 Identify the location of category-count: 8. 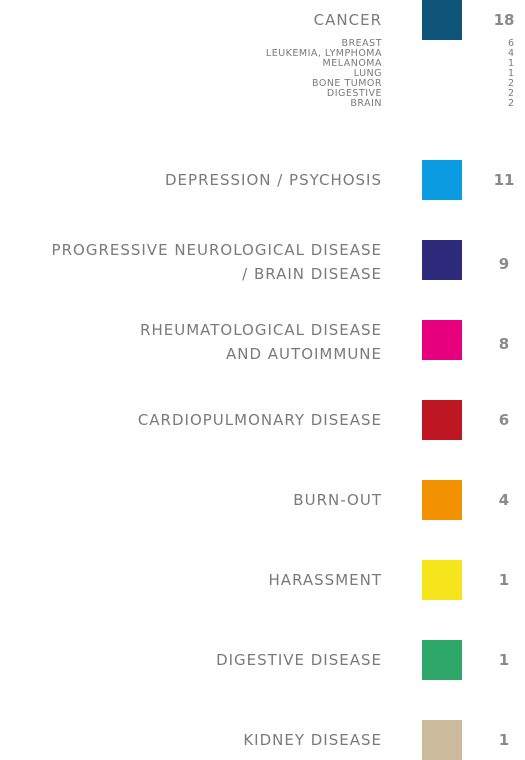
(504, 344).